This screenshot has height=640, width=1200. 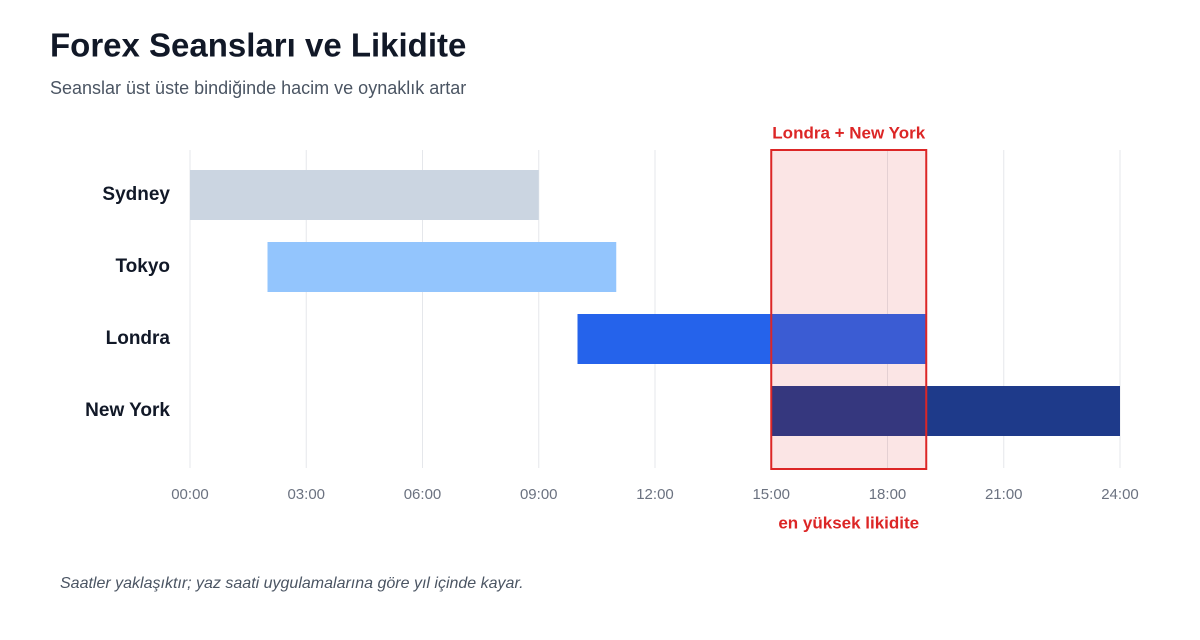 What do you see at coordinates (848, 522) in the screenshot?
I see `highlight-note: en yüksek likidite` at bounding box center [848, 522].